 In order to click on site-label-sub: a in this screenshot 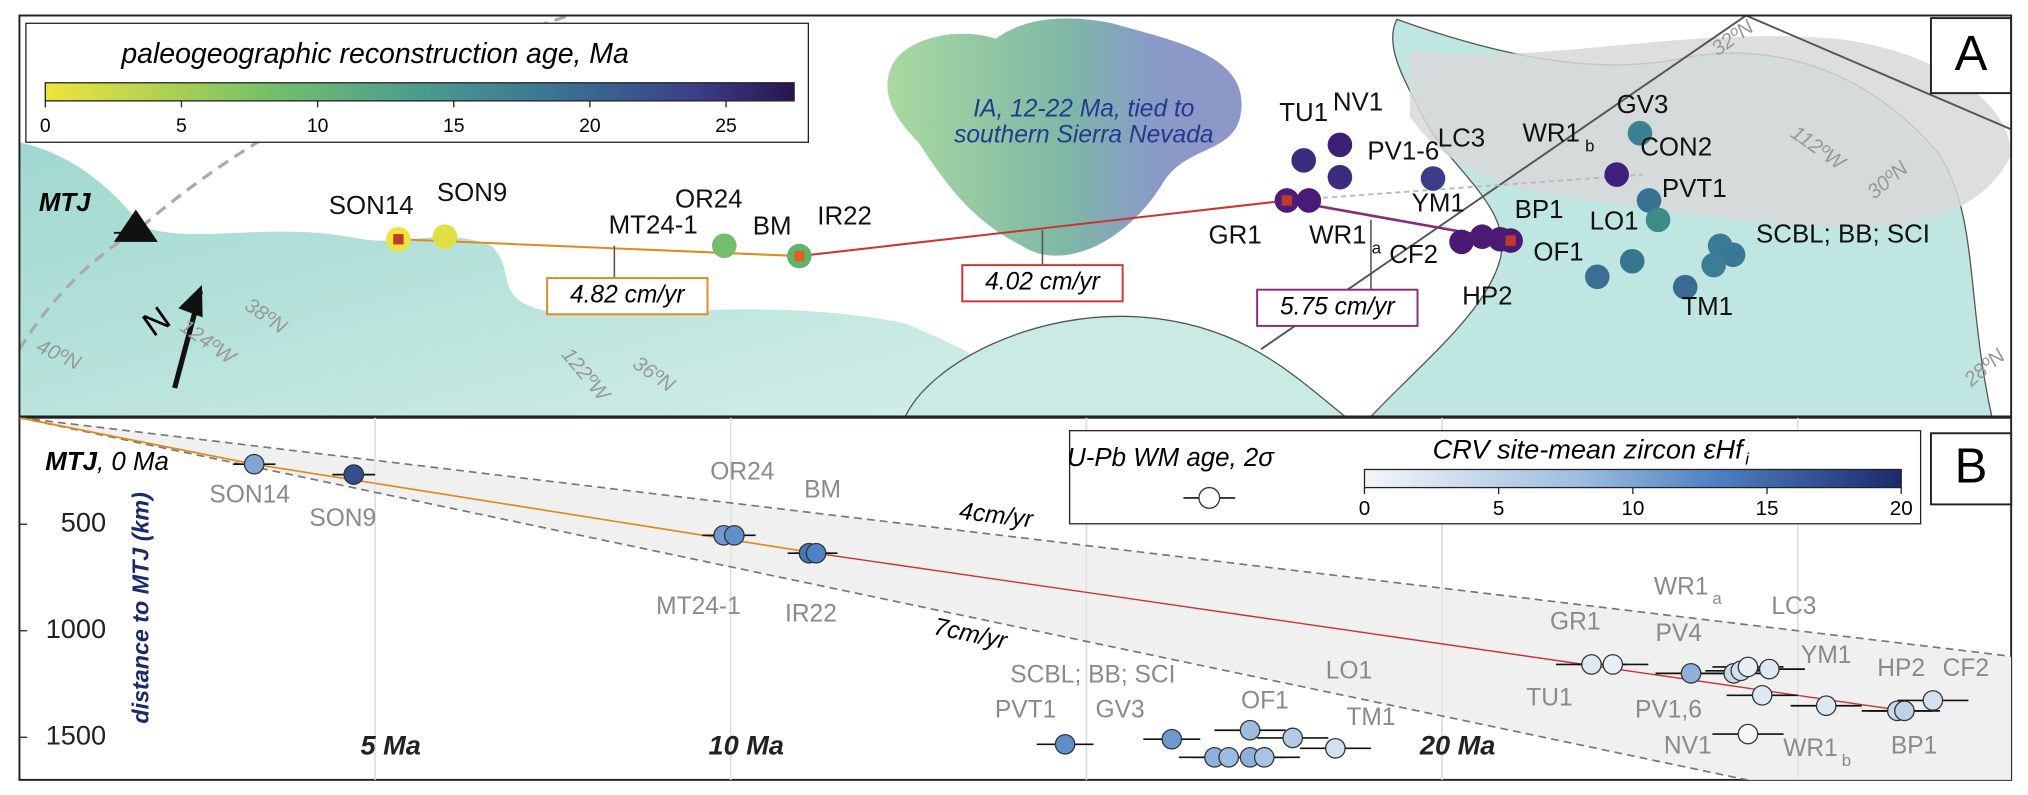, I will do `click(1377, 248)`.